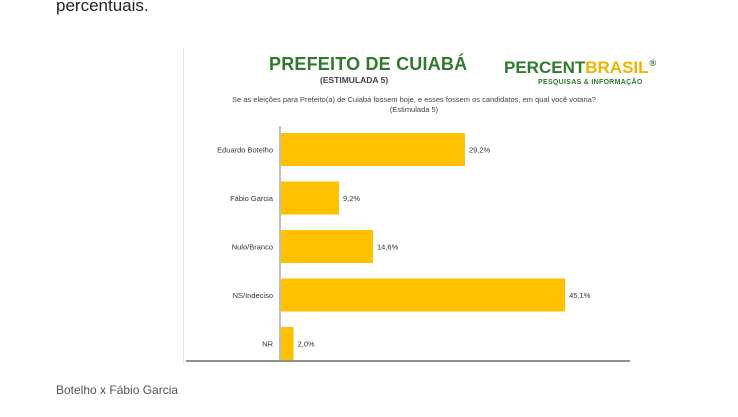 This screenshot has height=417, width=738. I want to click on value-label: 14,6%, so click(388, 247).